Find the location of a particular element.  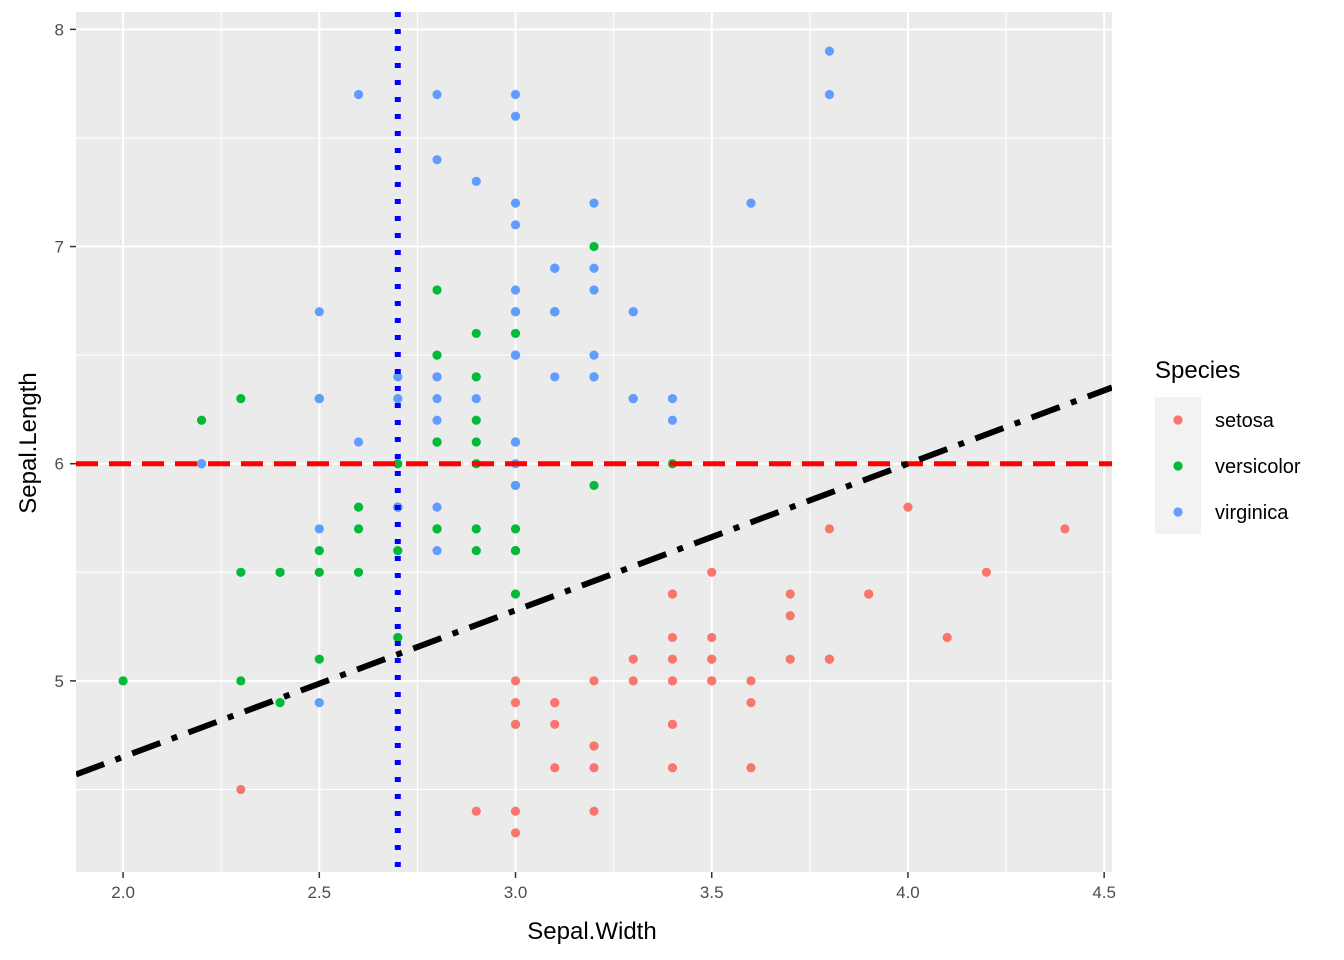

y-axis-title: Sepal.Length is located at coordinates (28, 442).